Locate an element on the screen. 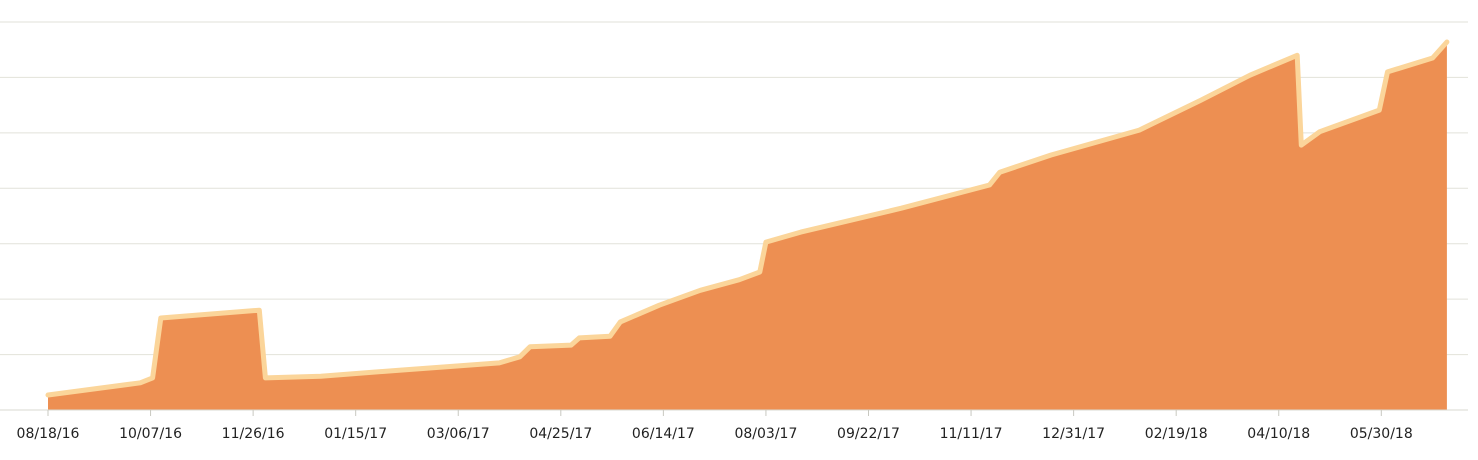 This screenshot has height=460, width=1478. x-tick-label: 06/14/17 is located at coordinates (663, 434).